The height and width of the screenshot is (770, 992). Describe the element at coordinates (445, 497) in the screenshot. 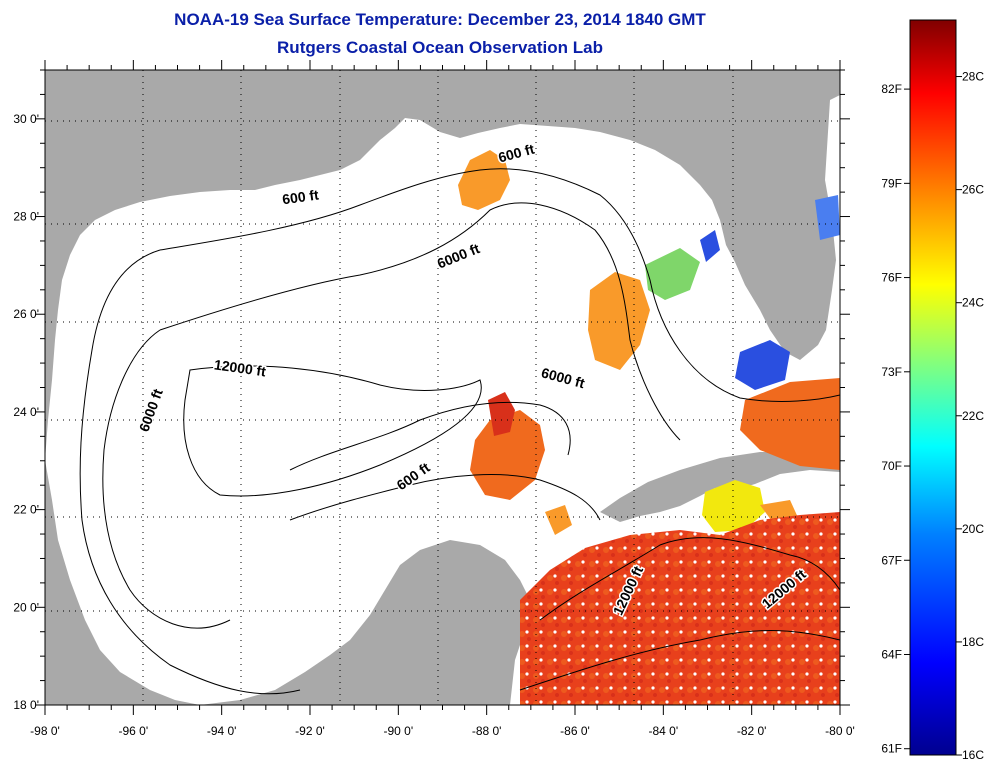

I see `contour-600ft-yucatan` at that location.